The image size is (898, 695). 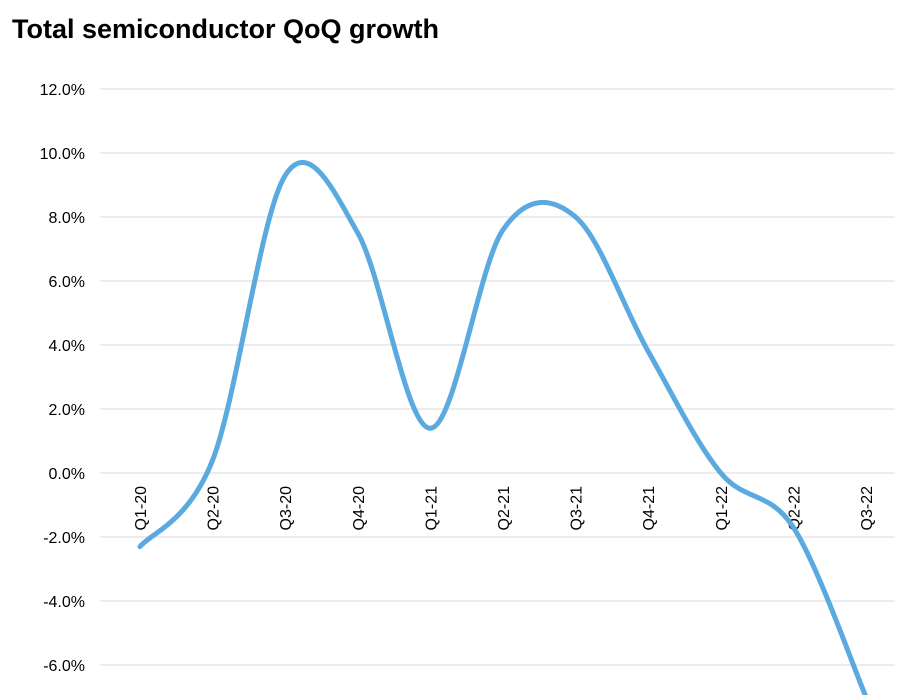 What do you see at coordinates (64, 538) in the screenshot?
I see `y-tick-label: -2.0%` at bounding box center [64, 538].